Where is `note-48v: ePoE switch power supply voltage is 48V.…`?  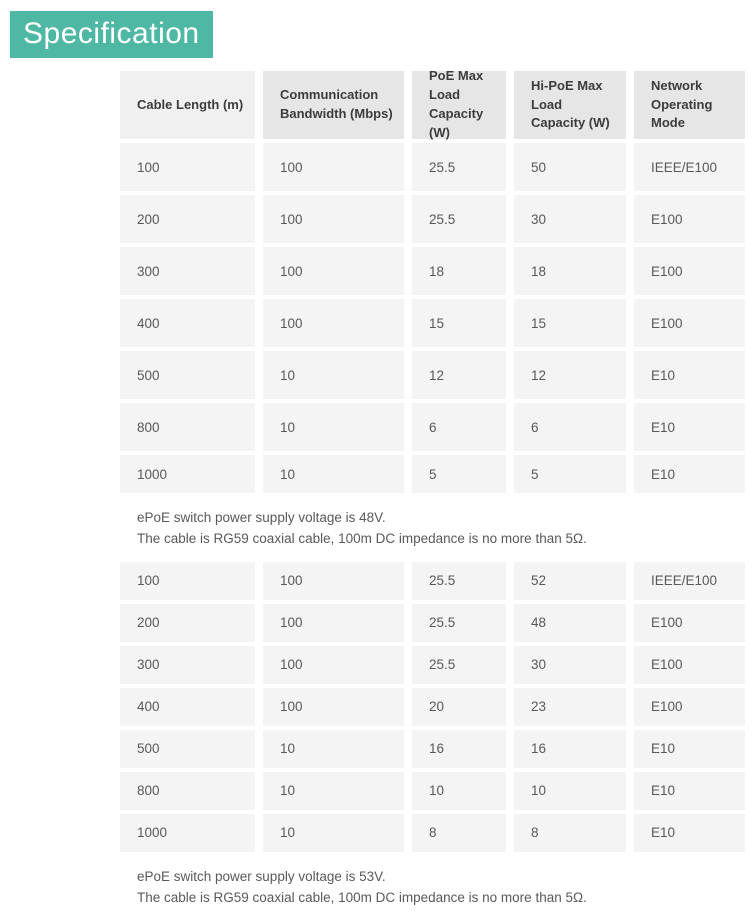
note-48v: ePoE switch power supply voltage is 48V.… is located at coordinates (432, 527).